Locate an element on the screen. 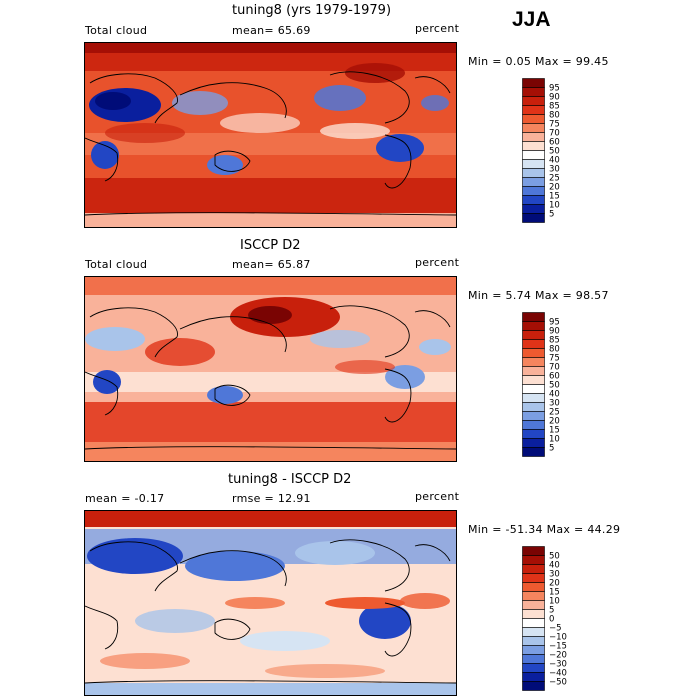 This screenshot has width=700, height=700. panel-2-title: ISCCP D2 is located at coordinates (270, 245).